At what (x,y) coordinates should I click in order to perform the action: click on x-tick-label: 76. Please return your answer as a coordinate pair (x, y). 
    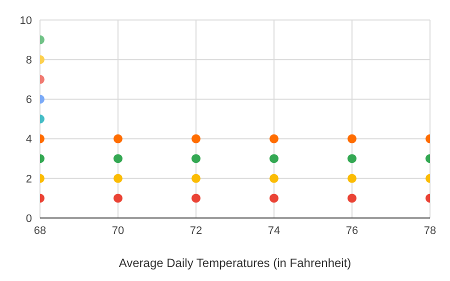
    Looking at the image, I should click on (352, 230).